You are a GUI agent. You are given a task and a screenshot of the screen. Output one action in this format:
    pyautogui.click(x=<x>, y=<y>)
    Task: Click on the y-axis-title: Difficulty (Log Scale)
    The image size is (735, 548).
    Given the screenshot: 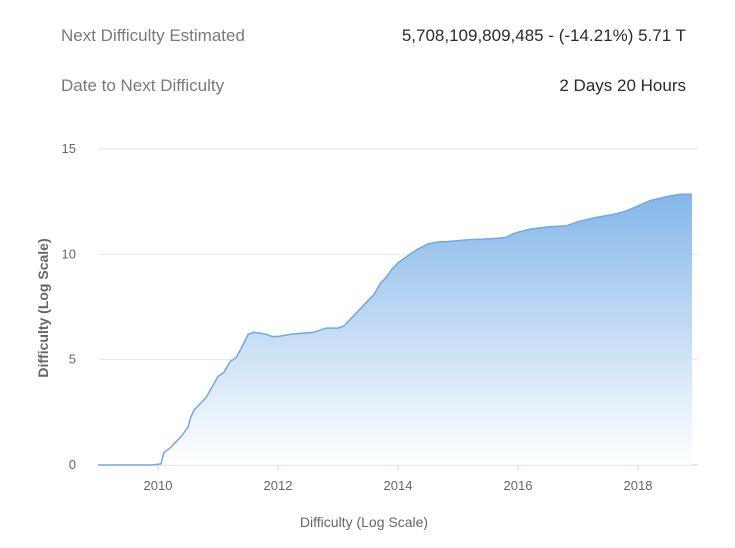 What is the action you would take?
    pyautogui.click(x=43, y=307)
    